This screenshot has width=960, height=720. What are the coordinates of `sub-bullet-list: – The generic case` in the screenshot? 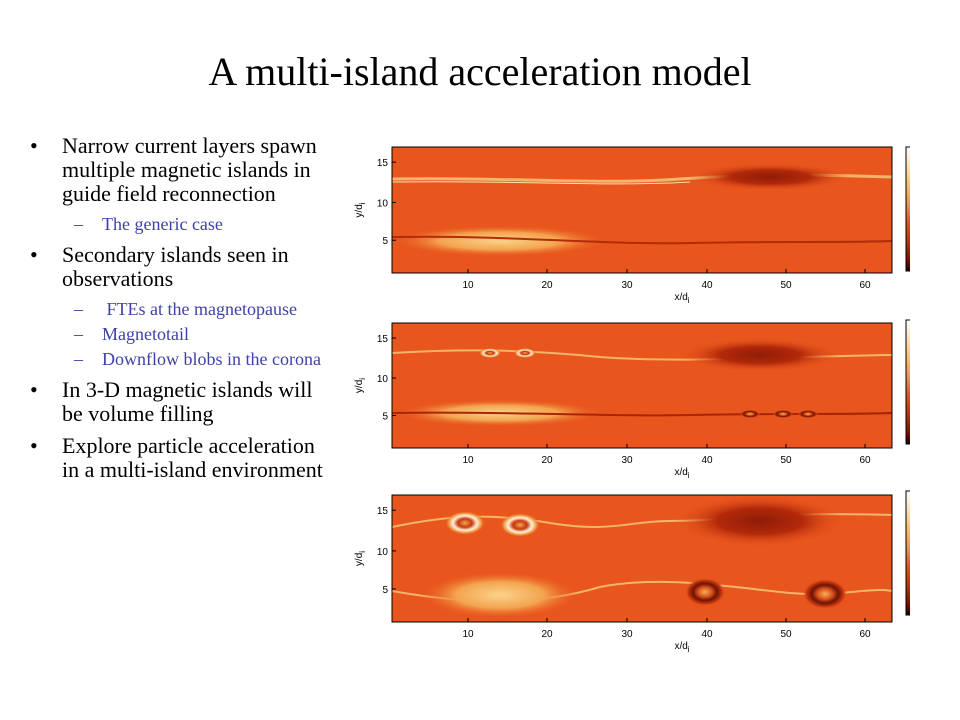 It's located at (198, 224).